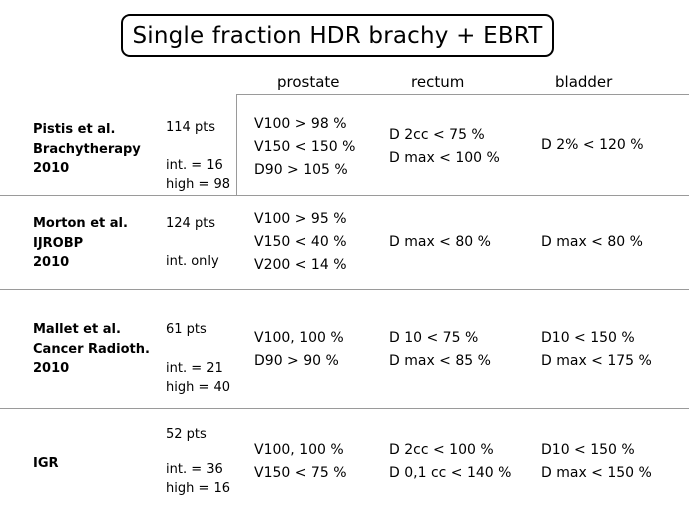 This screenshot has width=689, height=517. I want to click on rectum-constraints: D 10 < 75 % D max < 85 %, so click(440, 350).